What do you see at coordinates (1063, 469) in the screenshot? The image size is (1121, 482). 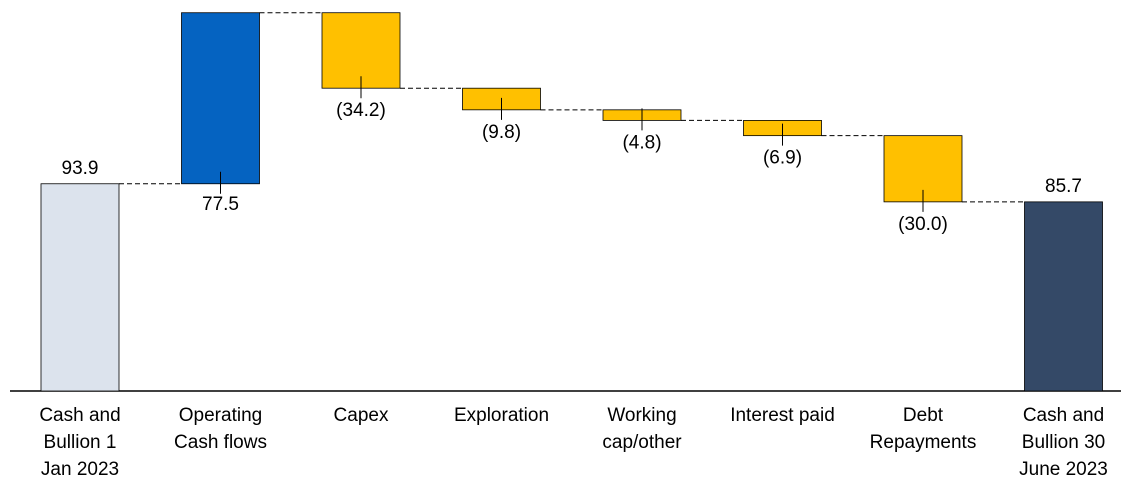 I see `category-label-line: June 2023` at bounding box center [1063, 469].